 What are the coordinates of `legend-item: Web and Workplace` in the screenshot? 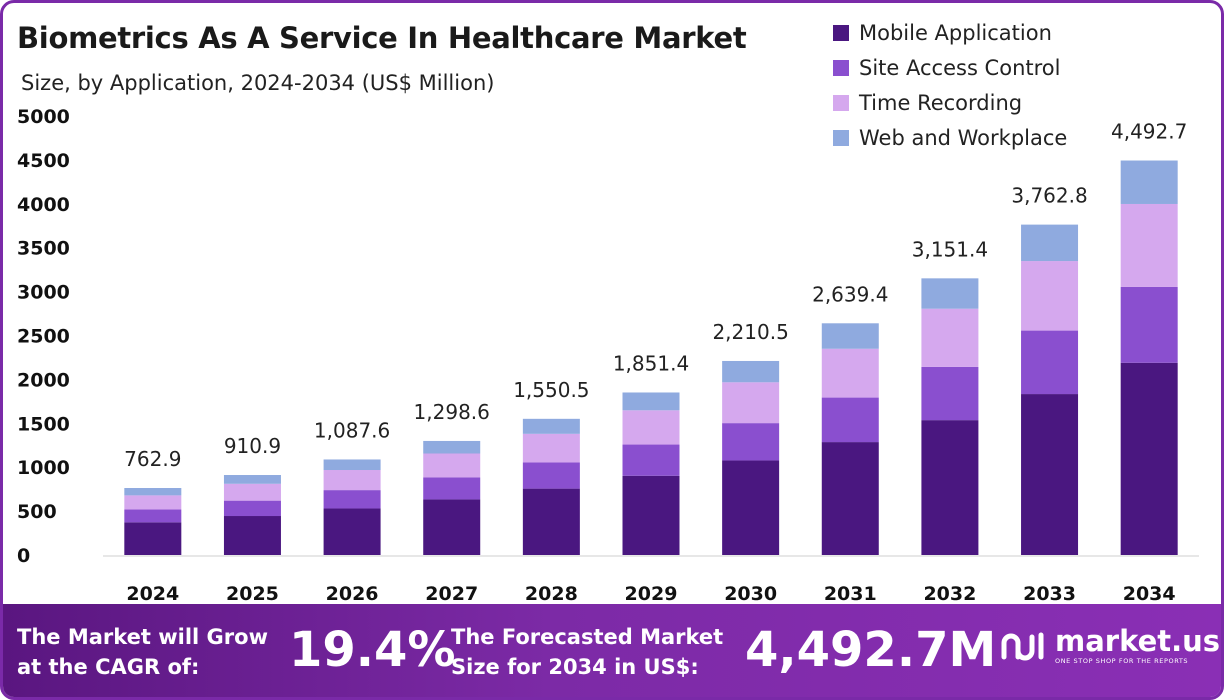 It's located at (950, 137).